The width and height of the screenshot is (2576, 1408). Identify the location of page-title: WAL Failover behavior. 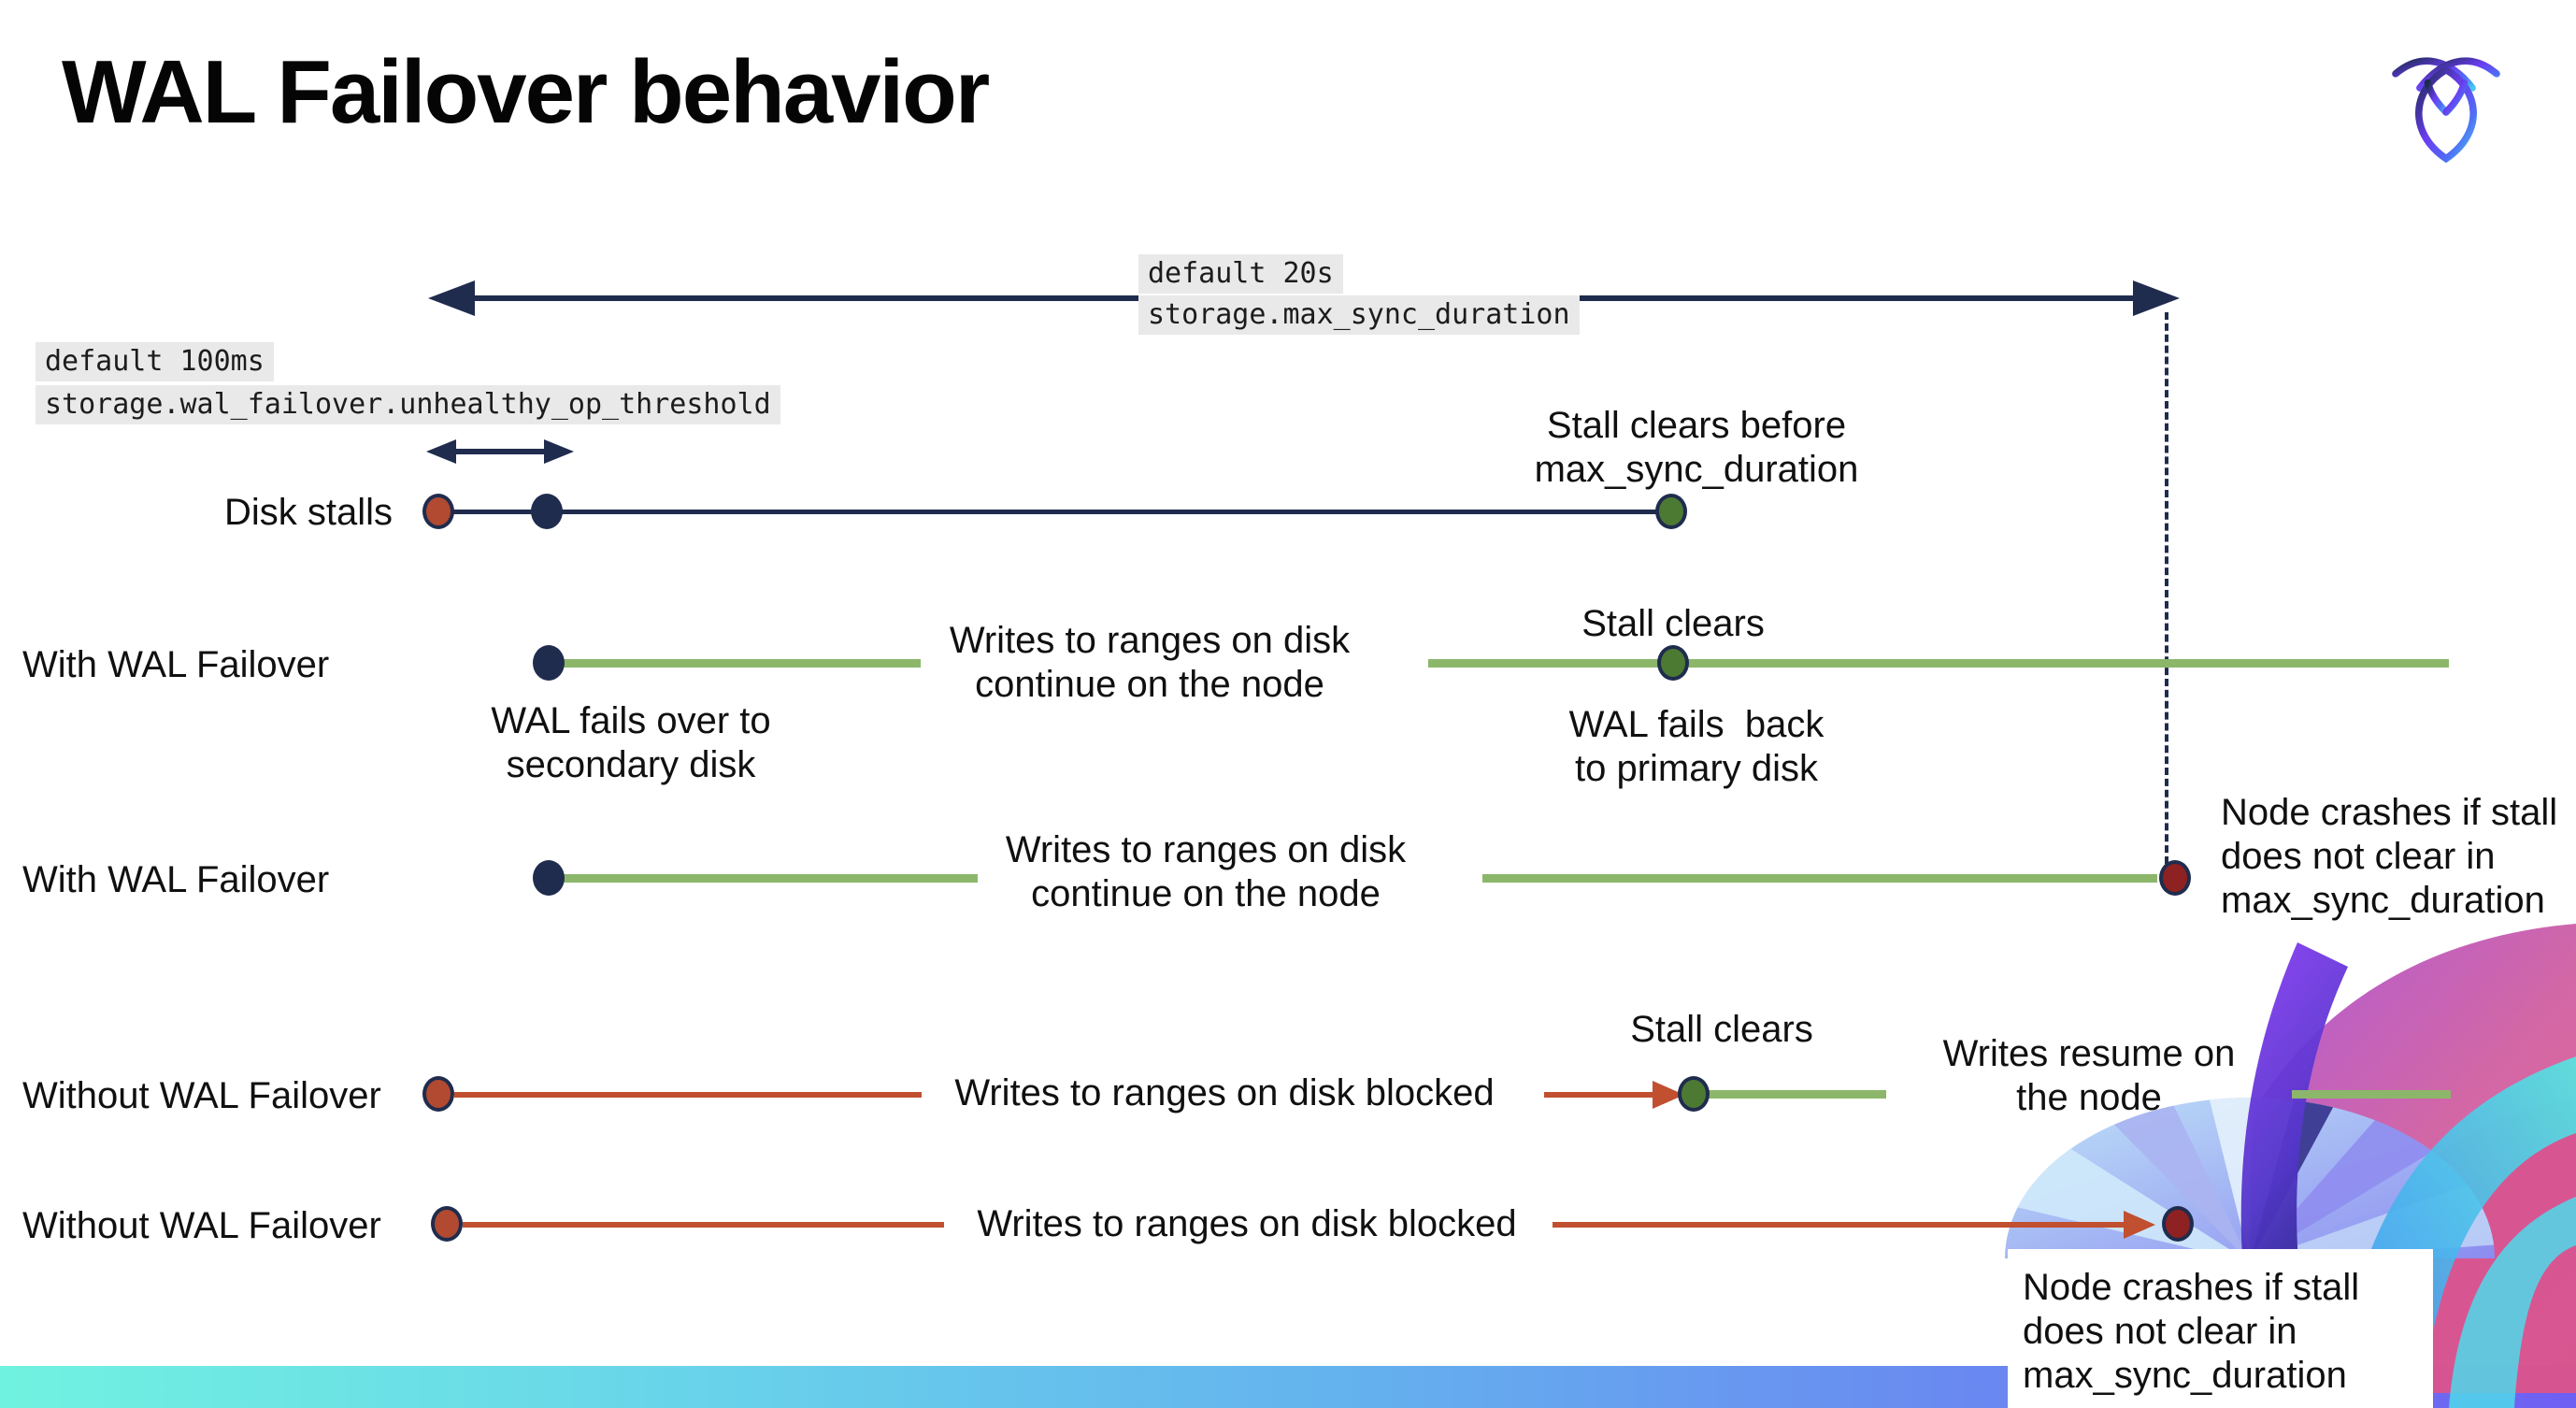
(526, 92).